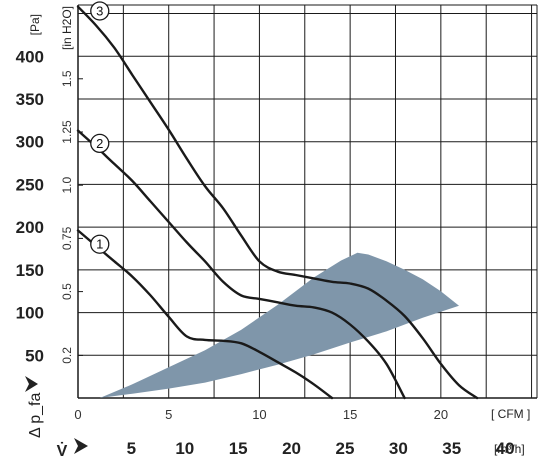 The image size is (543, 462). Describe the element at coordinates (238, 448) in the screenshot. I see `m3h-tick-label: 15` at that location.